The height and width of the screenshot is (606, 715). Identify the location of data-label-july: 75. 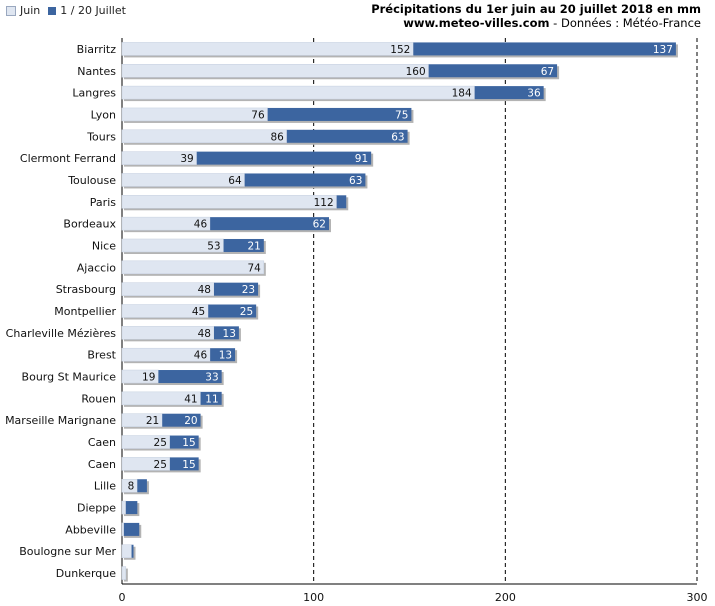
(401, 115).